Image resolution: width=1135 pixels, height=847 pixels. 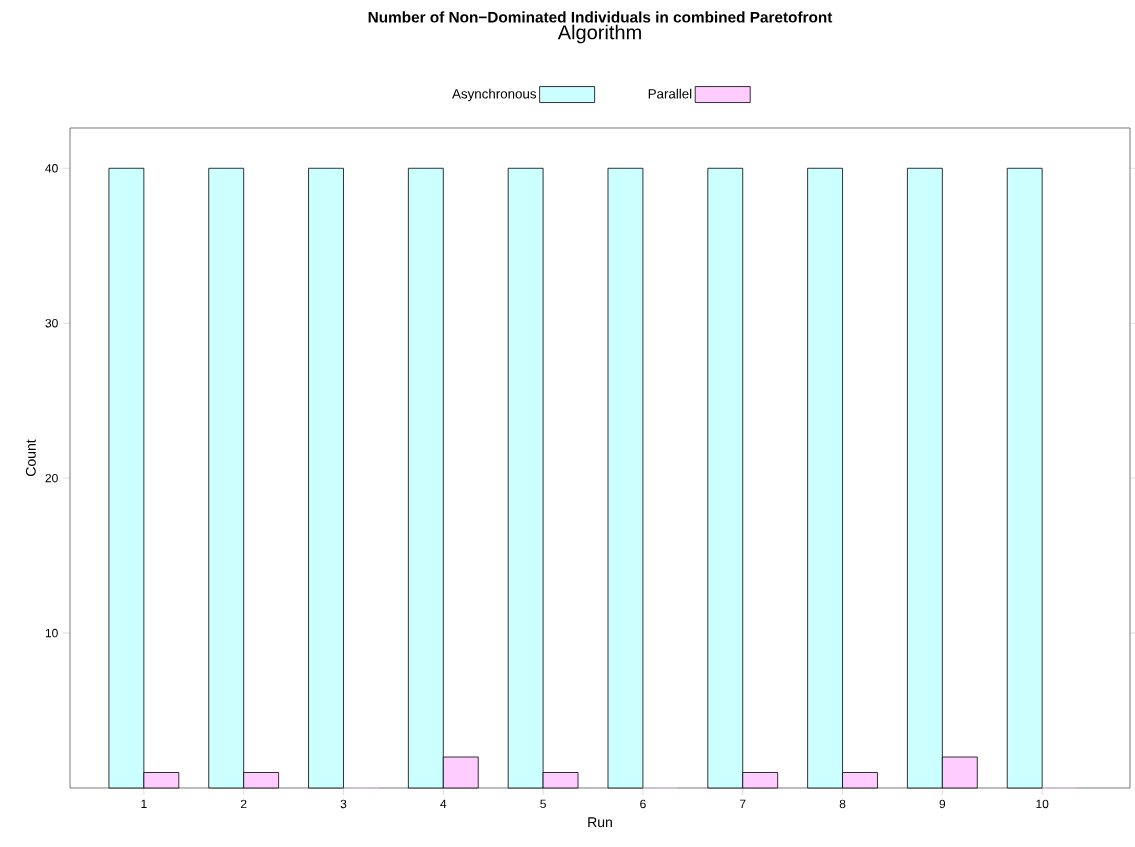 I want to click on x-tick-label: 10, so click(x=1042, y=804).